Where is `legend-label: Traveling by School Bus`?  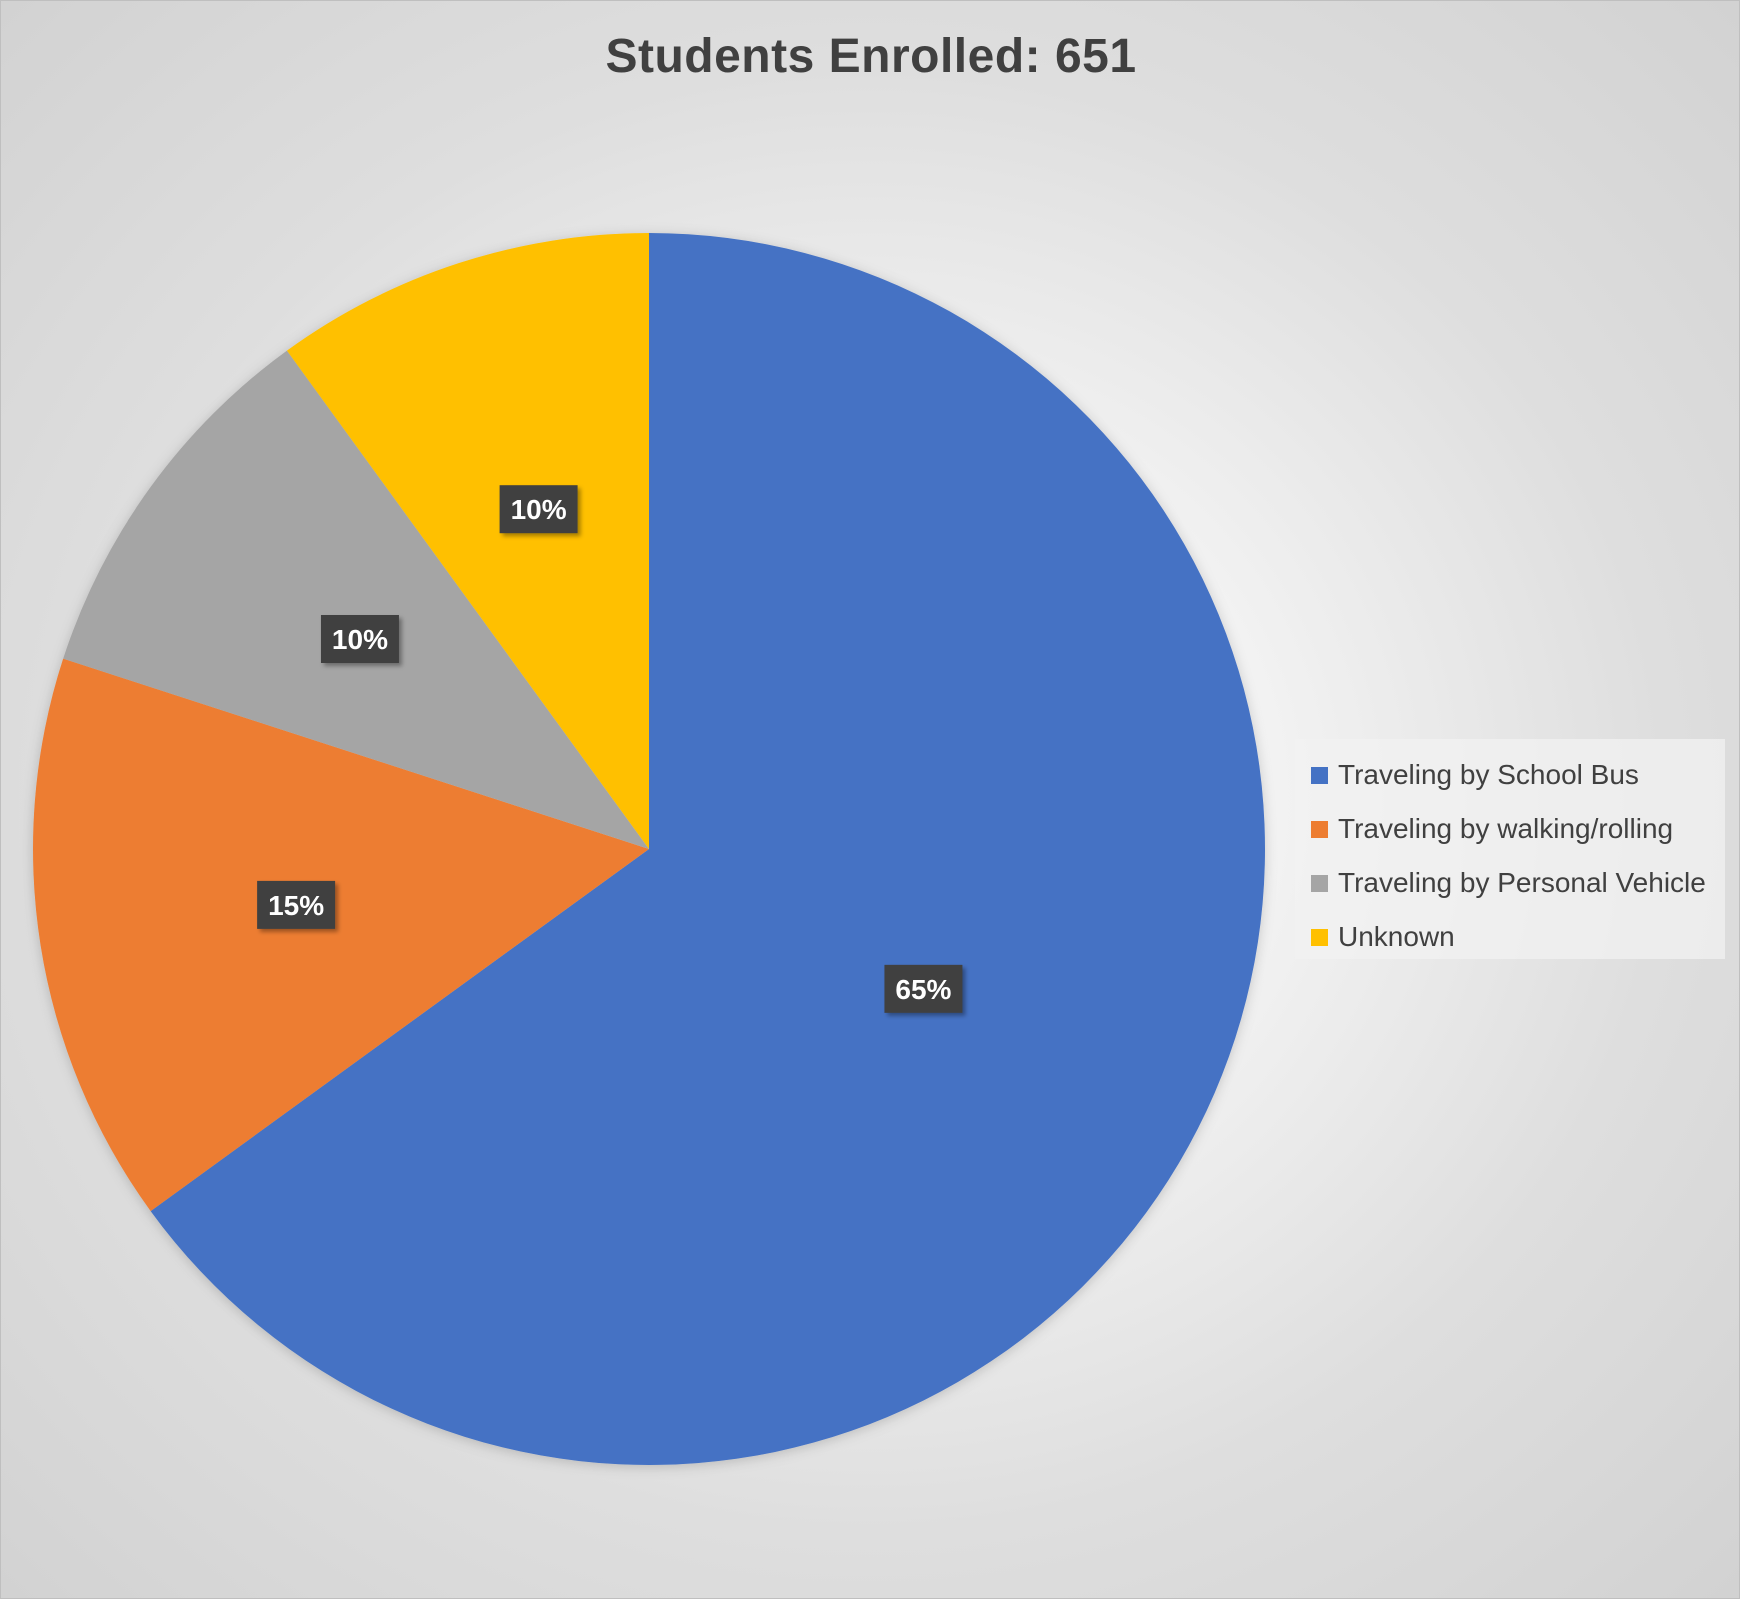 legend-label: Traveling by School Bus is located at coordinates (1488, 774).